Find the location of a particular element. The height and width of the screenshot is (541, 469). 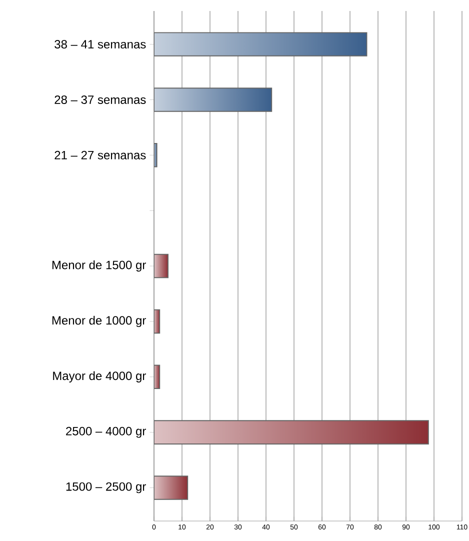

y-tick-label: 1500 – 2500 gr is located at coordinates (106, 488).